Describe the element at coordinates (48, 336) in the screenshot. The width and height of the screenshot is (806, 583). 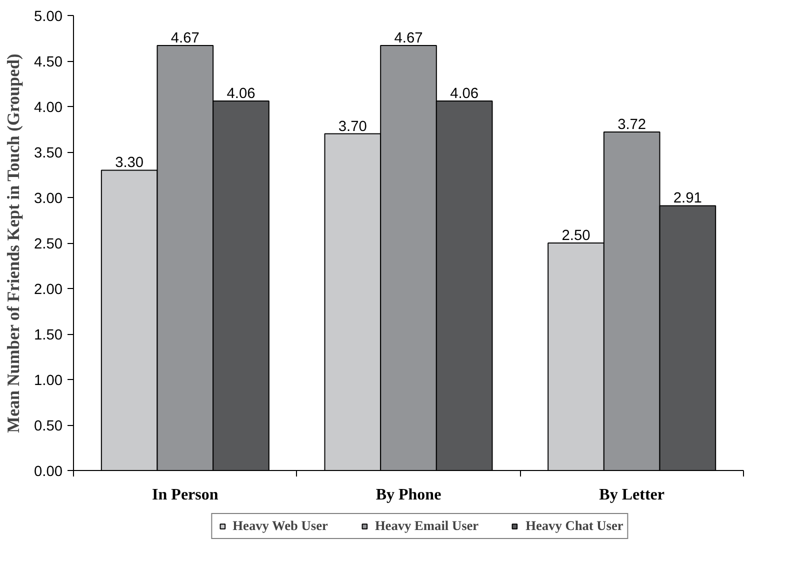
I see `y-tick-label: 1.50` at that location.